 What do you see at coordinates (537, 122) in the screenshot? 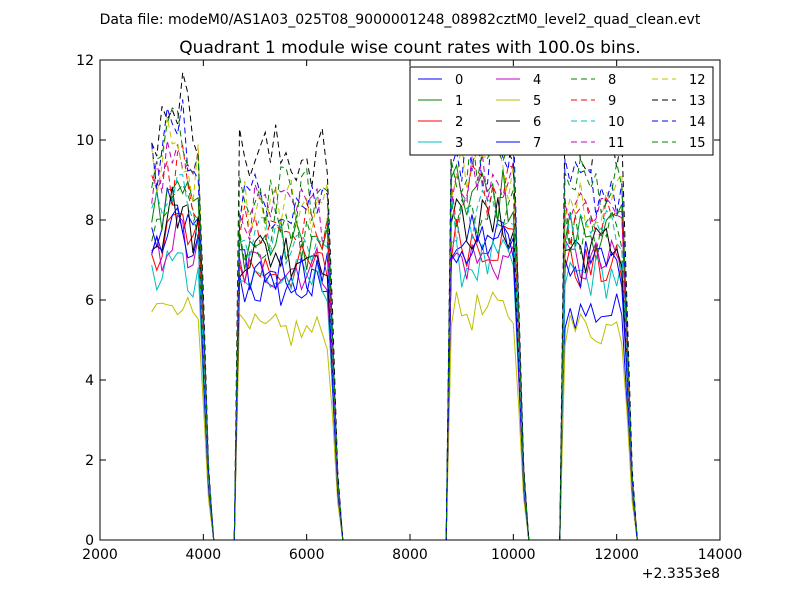
I see `legend-label: 6` at bounding box center [537, 122].